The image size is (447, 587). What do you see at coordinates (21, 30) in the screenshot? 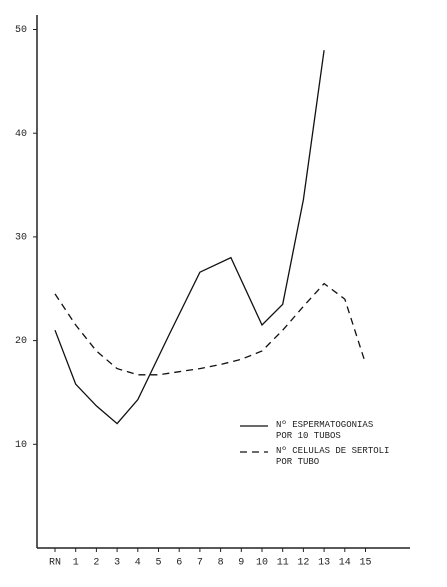
I see `y-tick-label: 50` at bounding box center [21, 30].